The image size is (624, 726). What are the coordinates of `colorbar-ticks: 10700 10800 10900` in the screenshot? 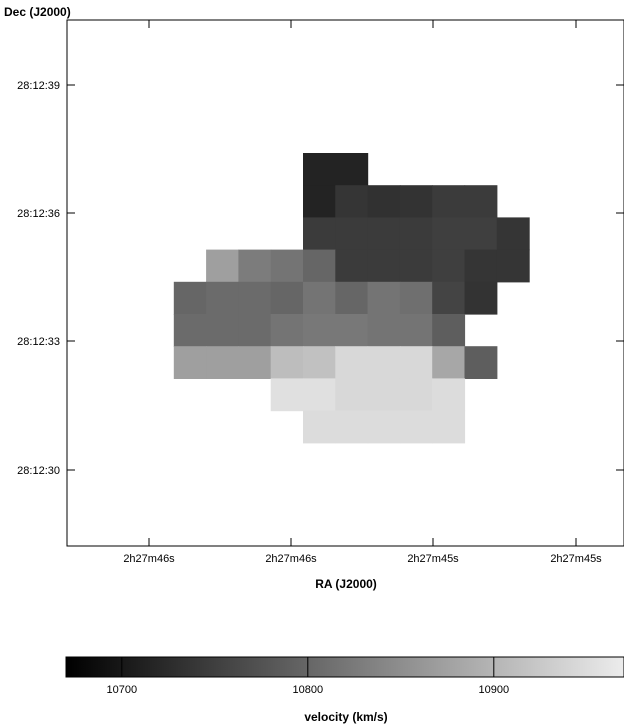 It's located at (308, 676).